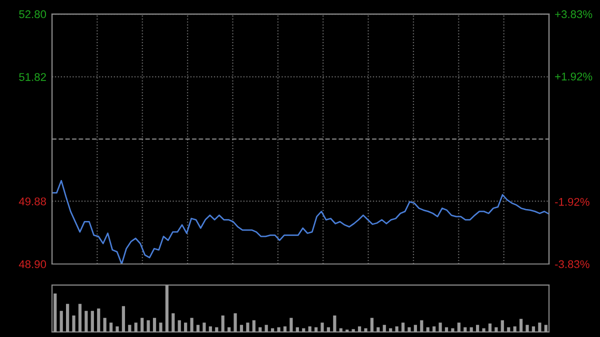 The image size is (600, 337). Describe the element at coordinates (32, 201) in the screenshot. I see `y-tick-label: 49.88` at that location.